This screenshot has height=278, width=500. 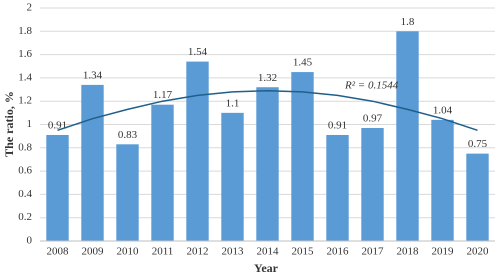 I want to click on value-label: 1.32, so click(x=267, y=78).